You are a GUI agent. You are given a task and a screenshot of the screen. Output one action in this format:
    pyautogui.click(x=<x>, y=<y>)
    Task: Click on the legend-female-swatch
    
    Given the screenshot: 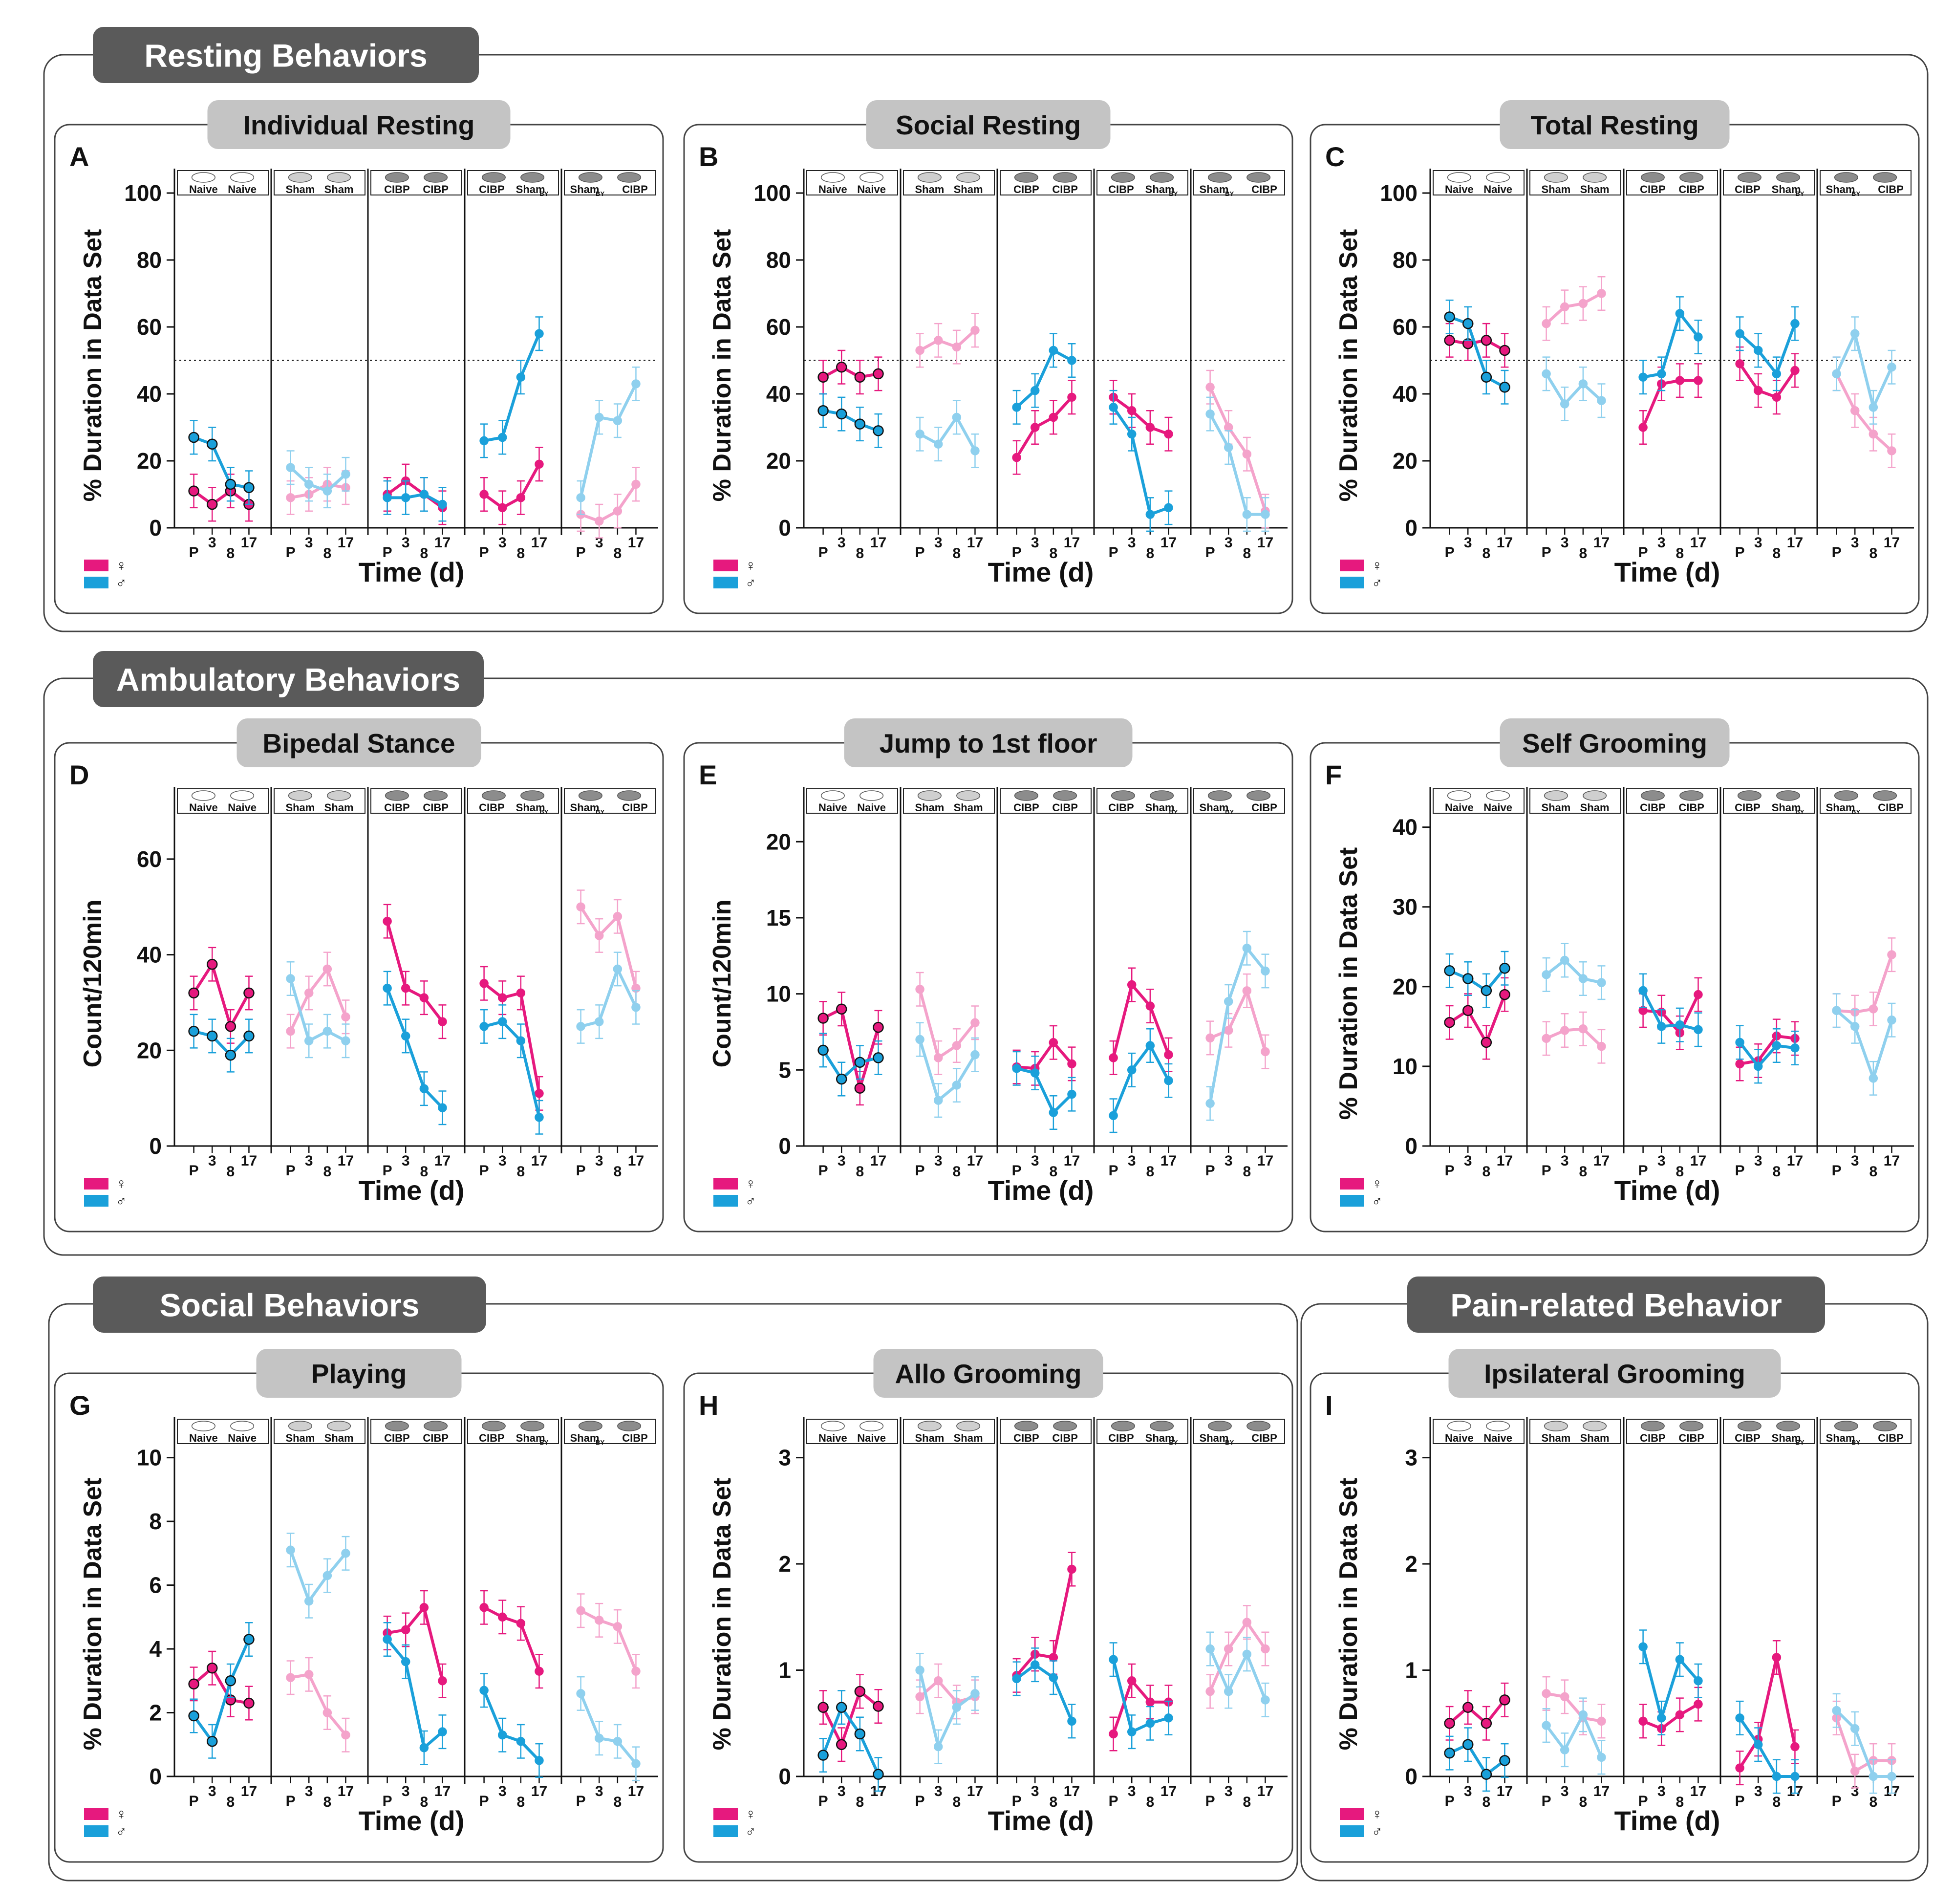 What is the action you would take?
    pyautogui.click(x=1352, y=1814)
    